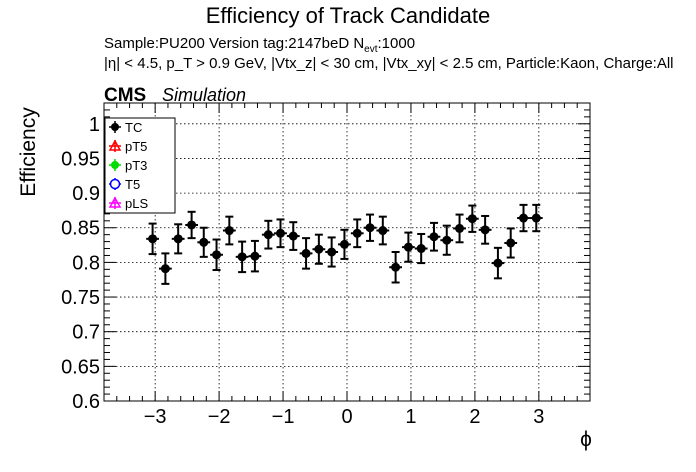 This screenshot has width=696, height=472. I want to click on legend: TC pT5 pT3 T5 pLS, so click(140, 165).